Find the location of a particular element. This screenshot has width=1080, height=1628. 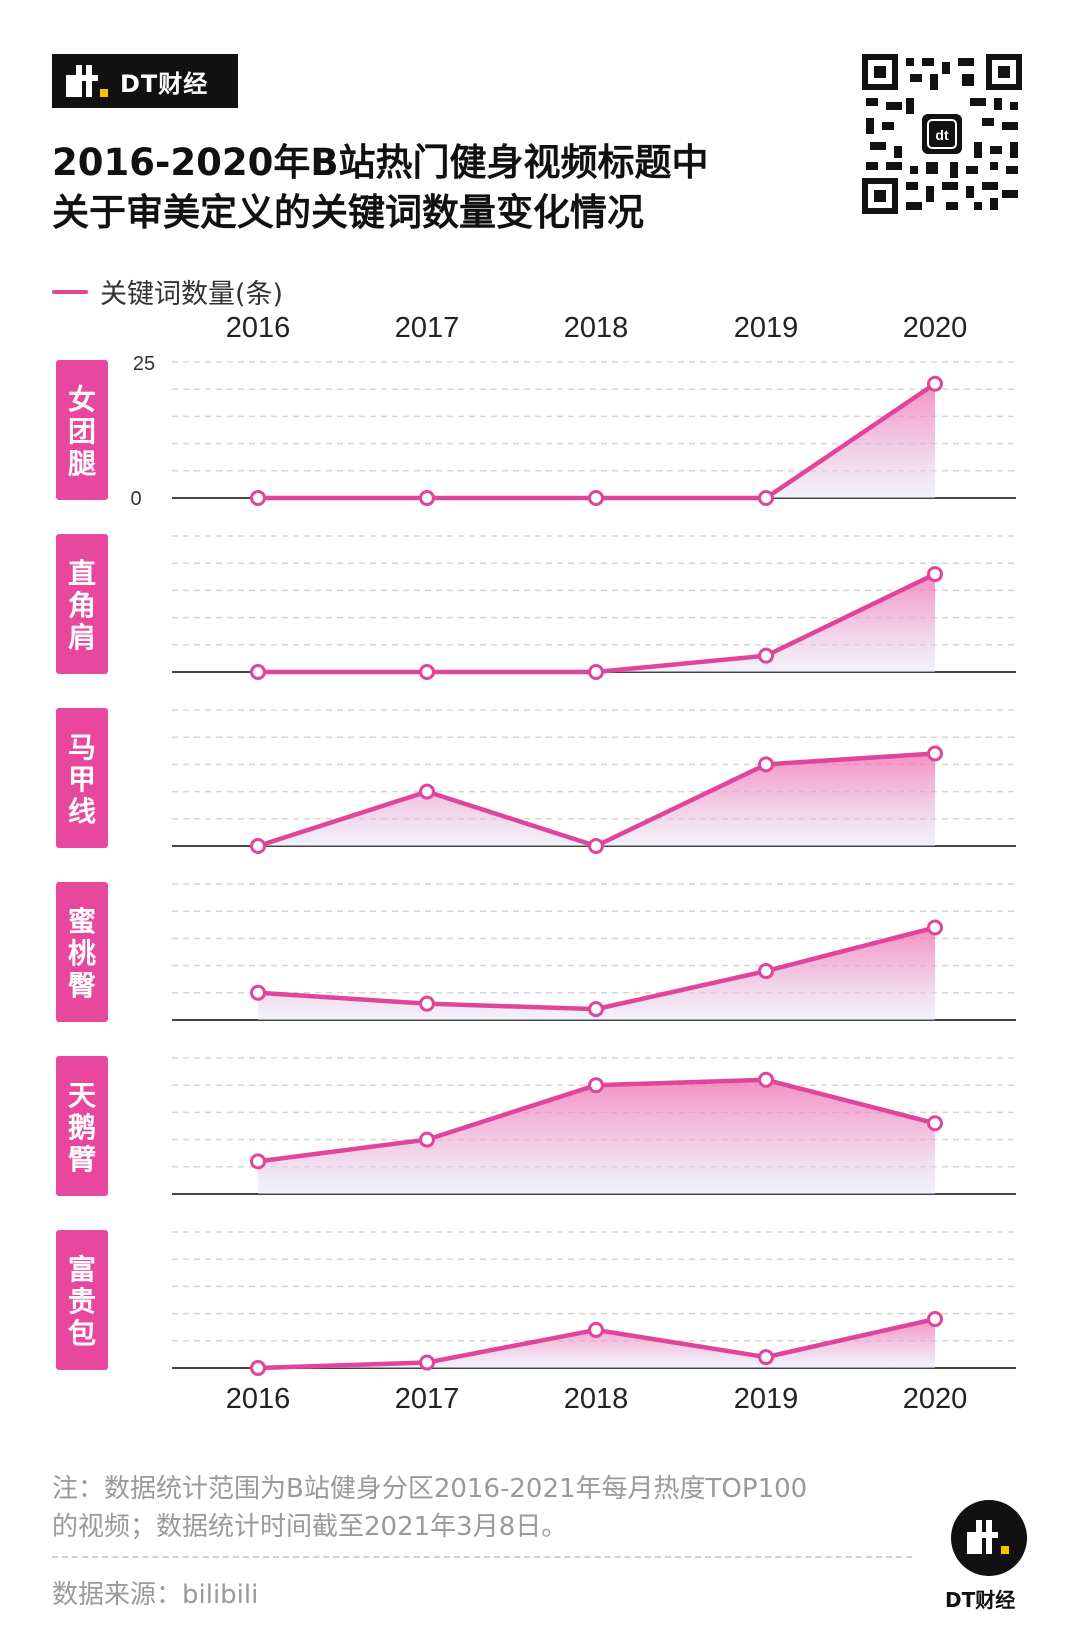

x-tick-label-bottom: 2016 is located at coordinates (258, 1399).